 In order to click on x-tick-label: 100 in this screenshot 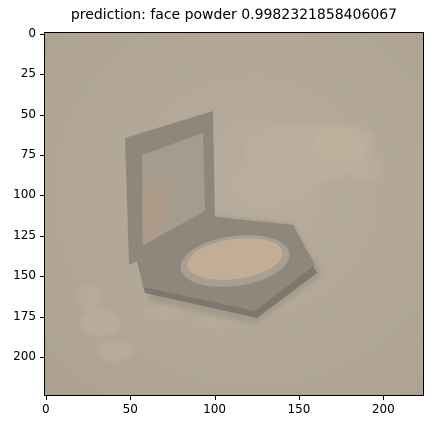, I will do `click(215, 409)`.